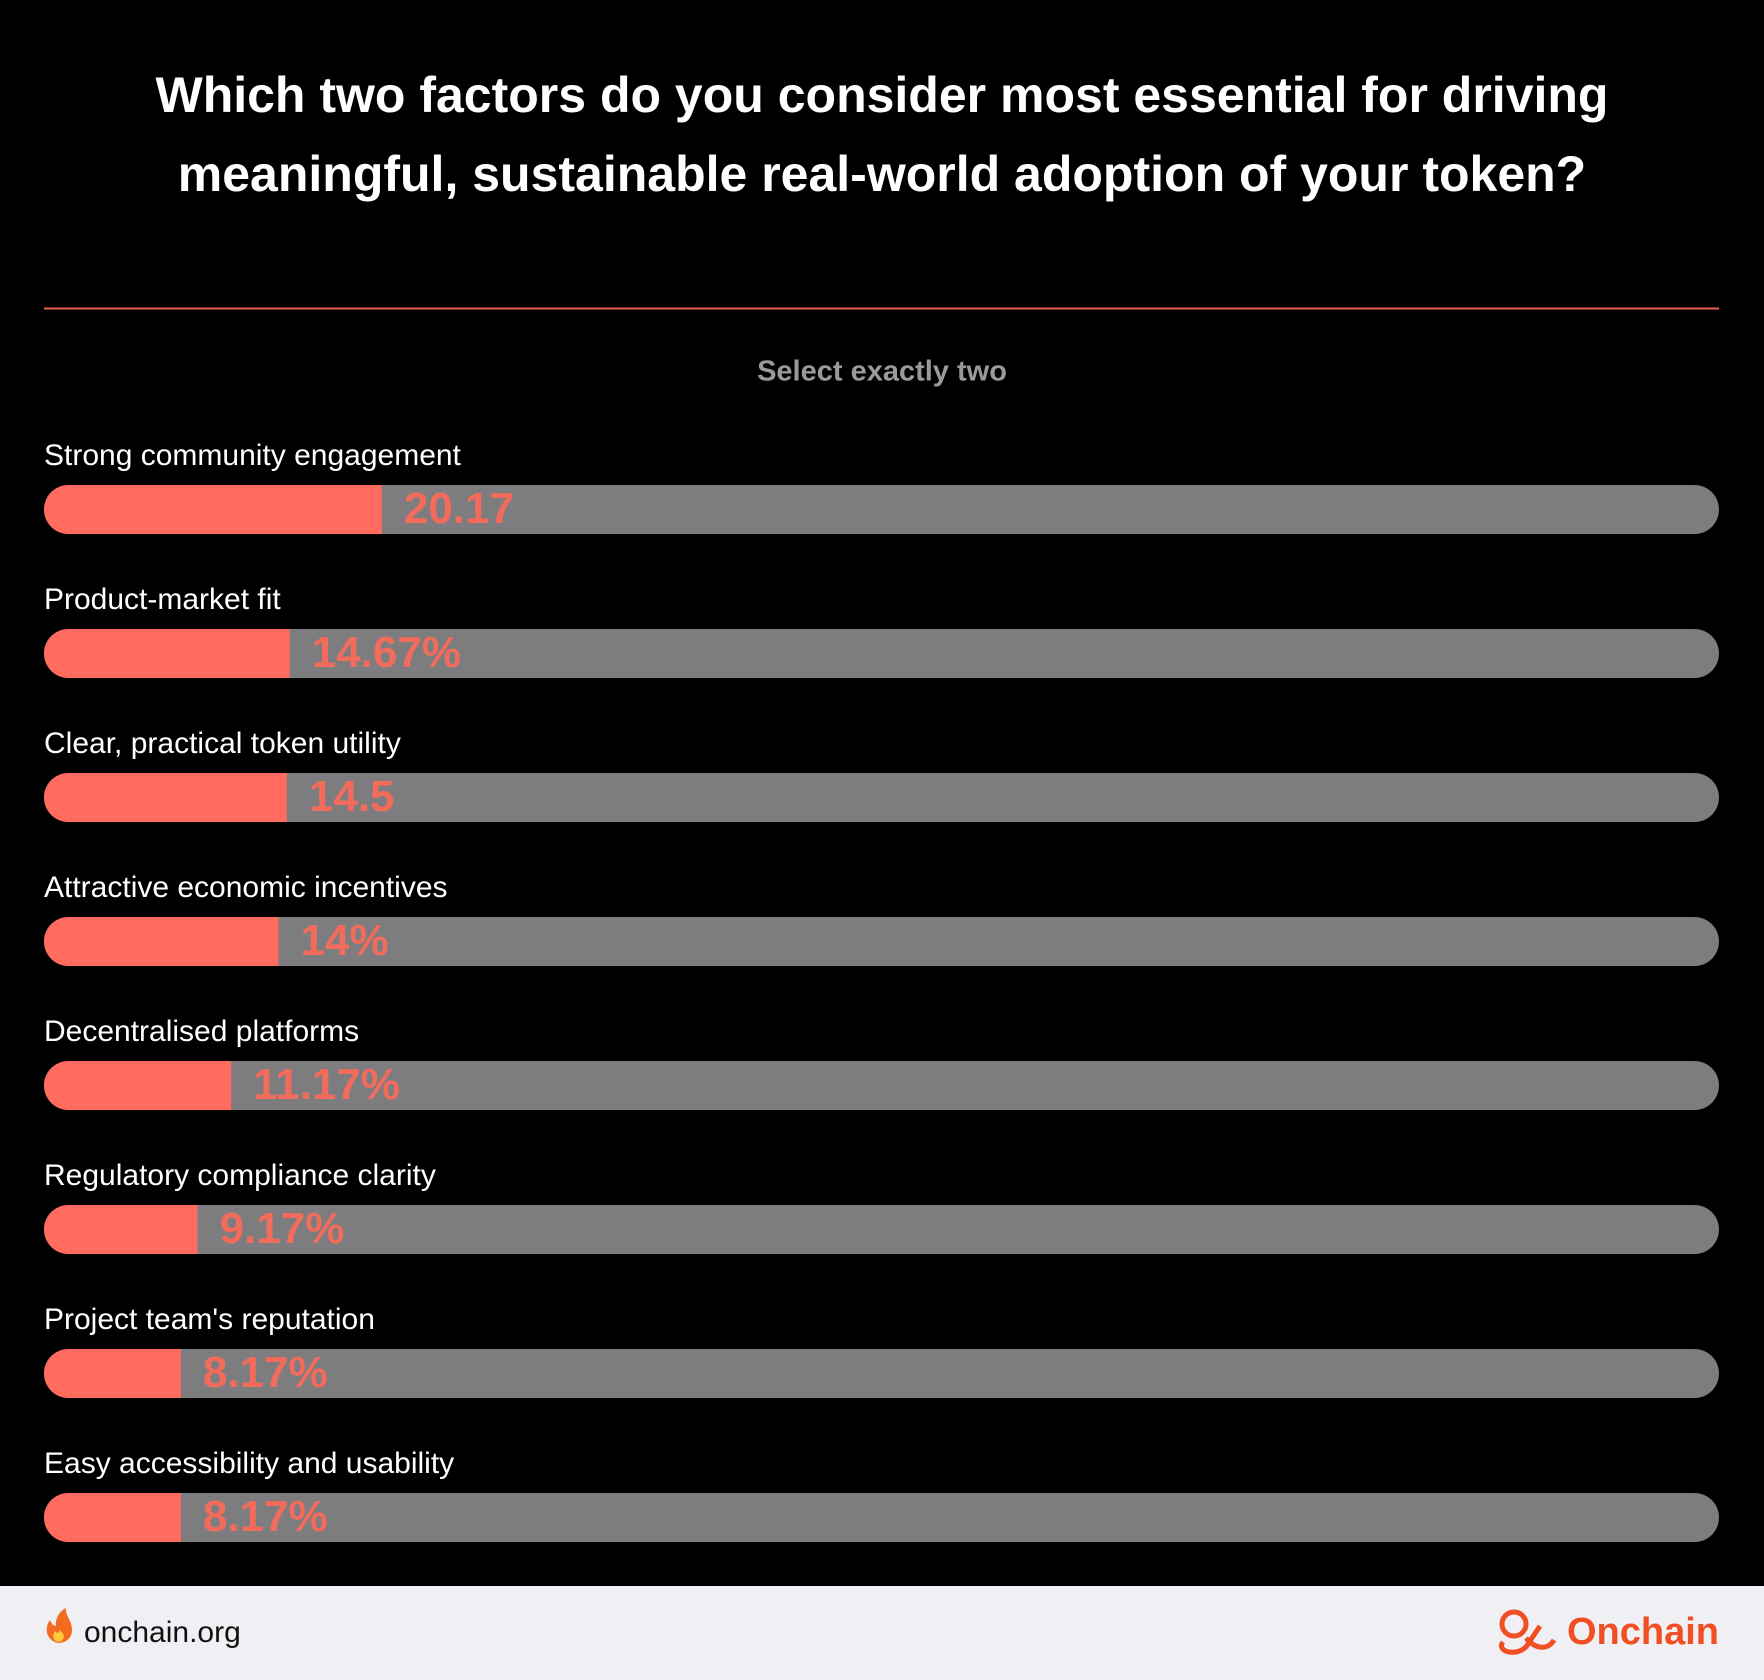 The height and width of the screenshot is (1680, 1764). Describe the element at coordinates (345, 940) in the screenshot. I see `value-label: 14%` at that location.